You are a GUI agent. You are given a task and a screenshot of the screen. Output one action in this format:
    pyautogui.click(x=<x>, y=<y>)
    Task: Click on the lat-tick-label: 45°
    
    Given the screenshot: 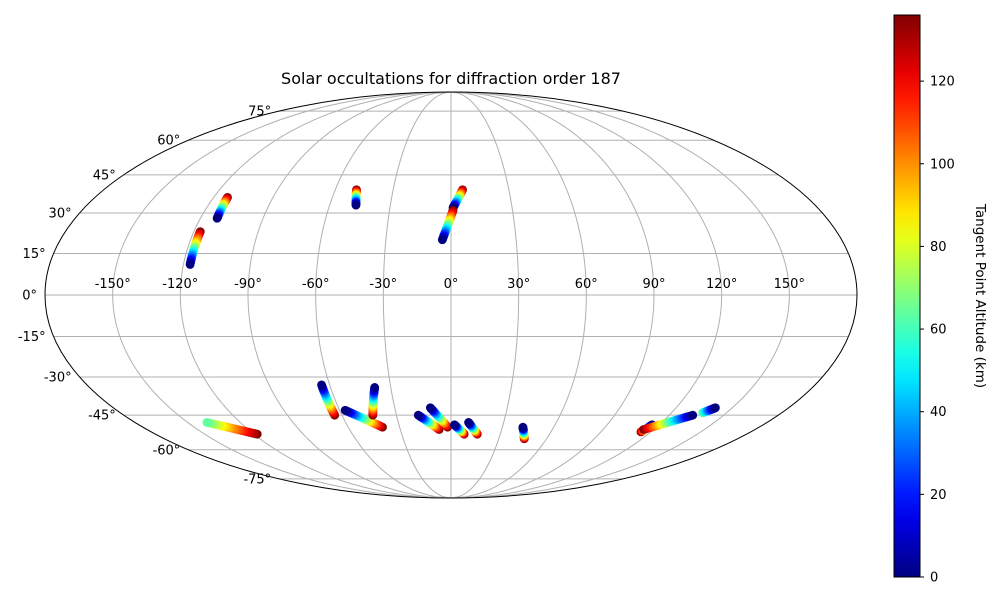 What is the action you would take?
    pyautogui.click(x=104, y=175)
    